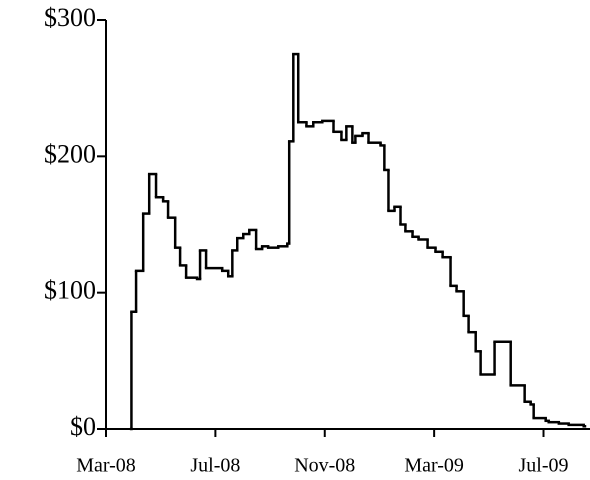 This screenshot has width=590, height=480. What do you see at coordinates (544, 466) in the screenshot?
I see `x-tick-label: Jul-09` at bounding box center [544, 466].